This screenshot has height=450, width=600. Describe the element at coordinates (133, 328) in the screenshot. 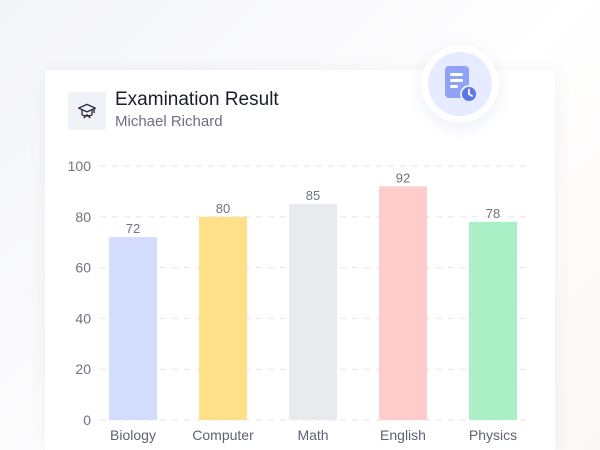

I see `bar-biology` at that location.